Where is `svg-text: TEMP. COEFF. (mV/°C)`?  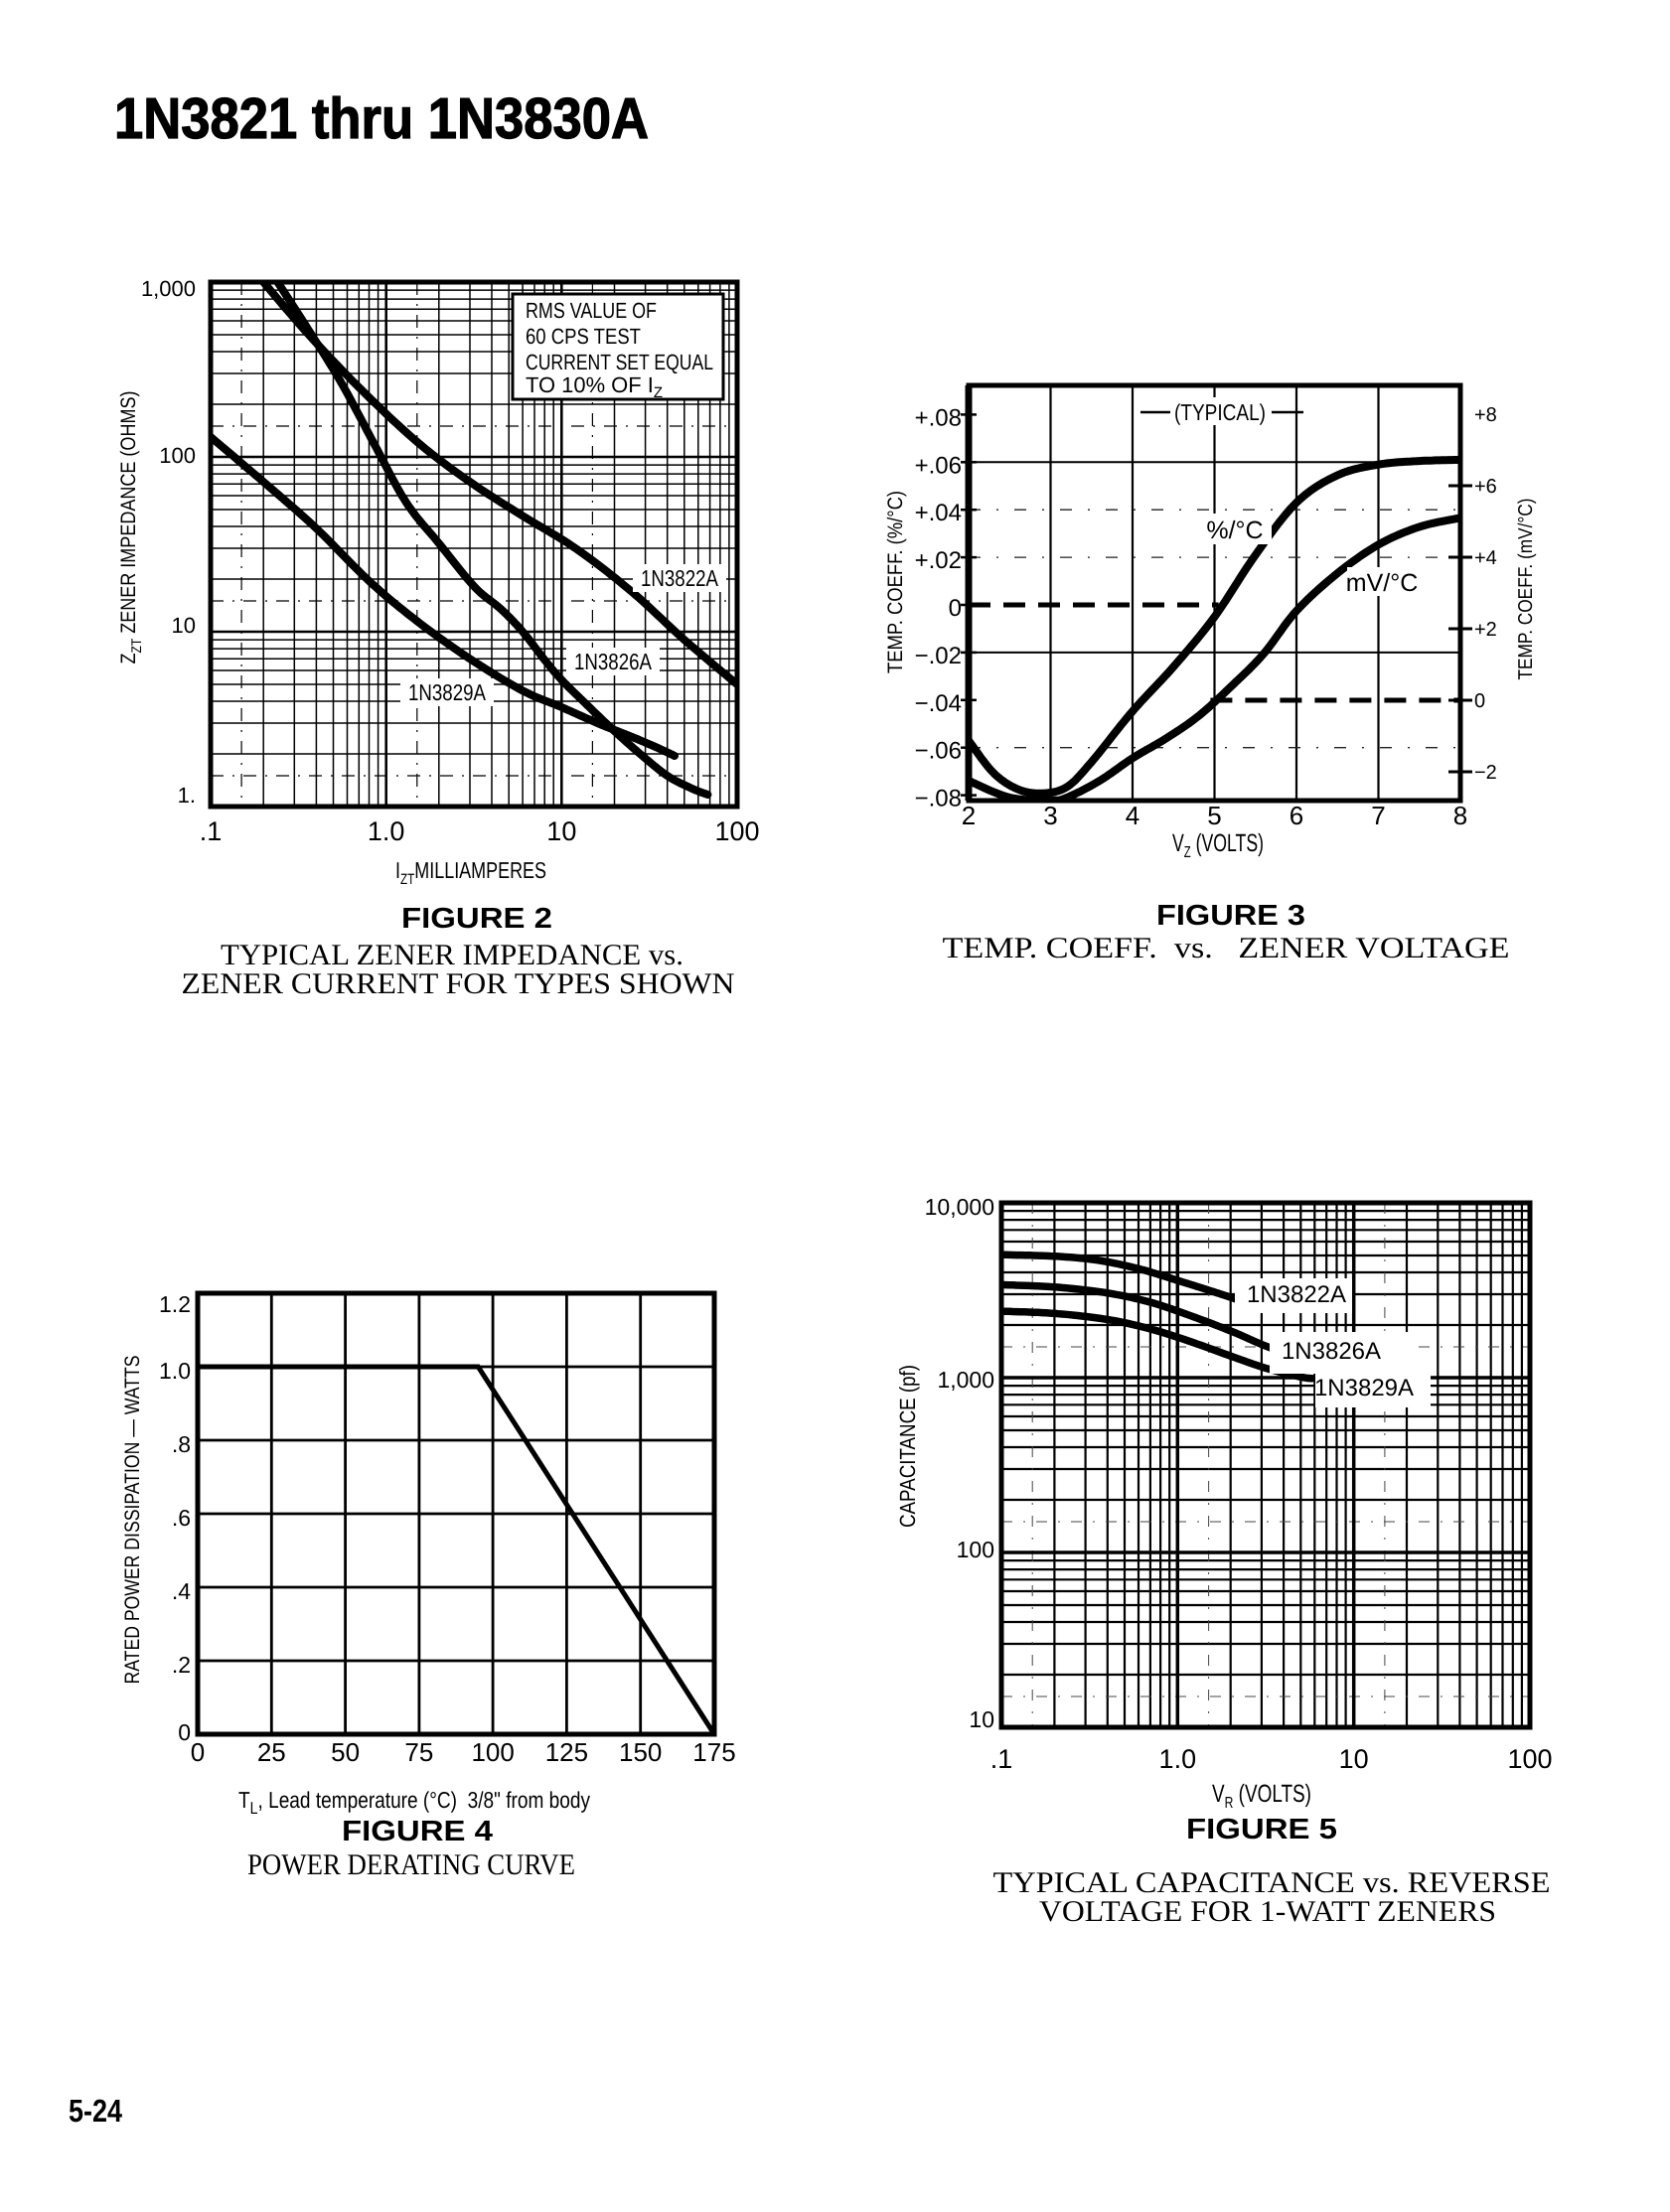 svg-text: TEMP. COEFF. (mV/°C) is located at coordinates (1526, 589).